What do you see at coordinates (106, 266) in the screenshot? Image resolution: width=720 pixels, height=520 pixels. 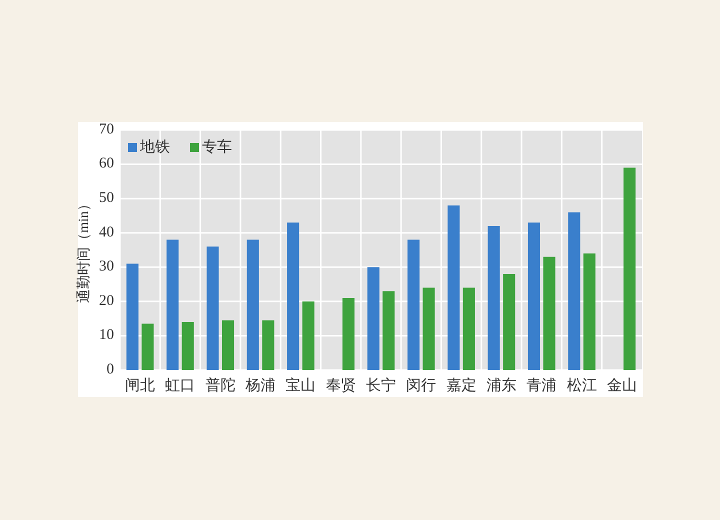 I see `y-tick-label: 30` at bounding box center [106, 266].